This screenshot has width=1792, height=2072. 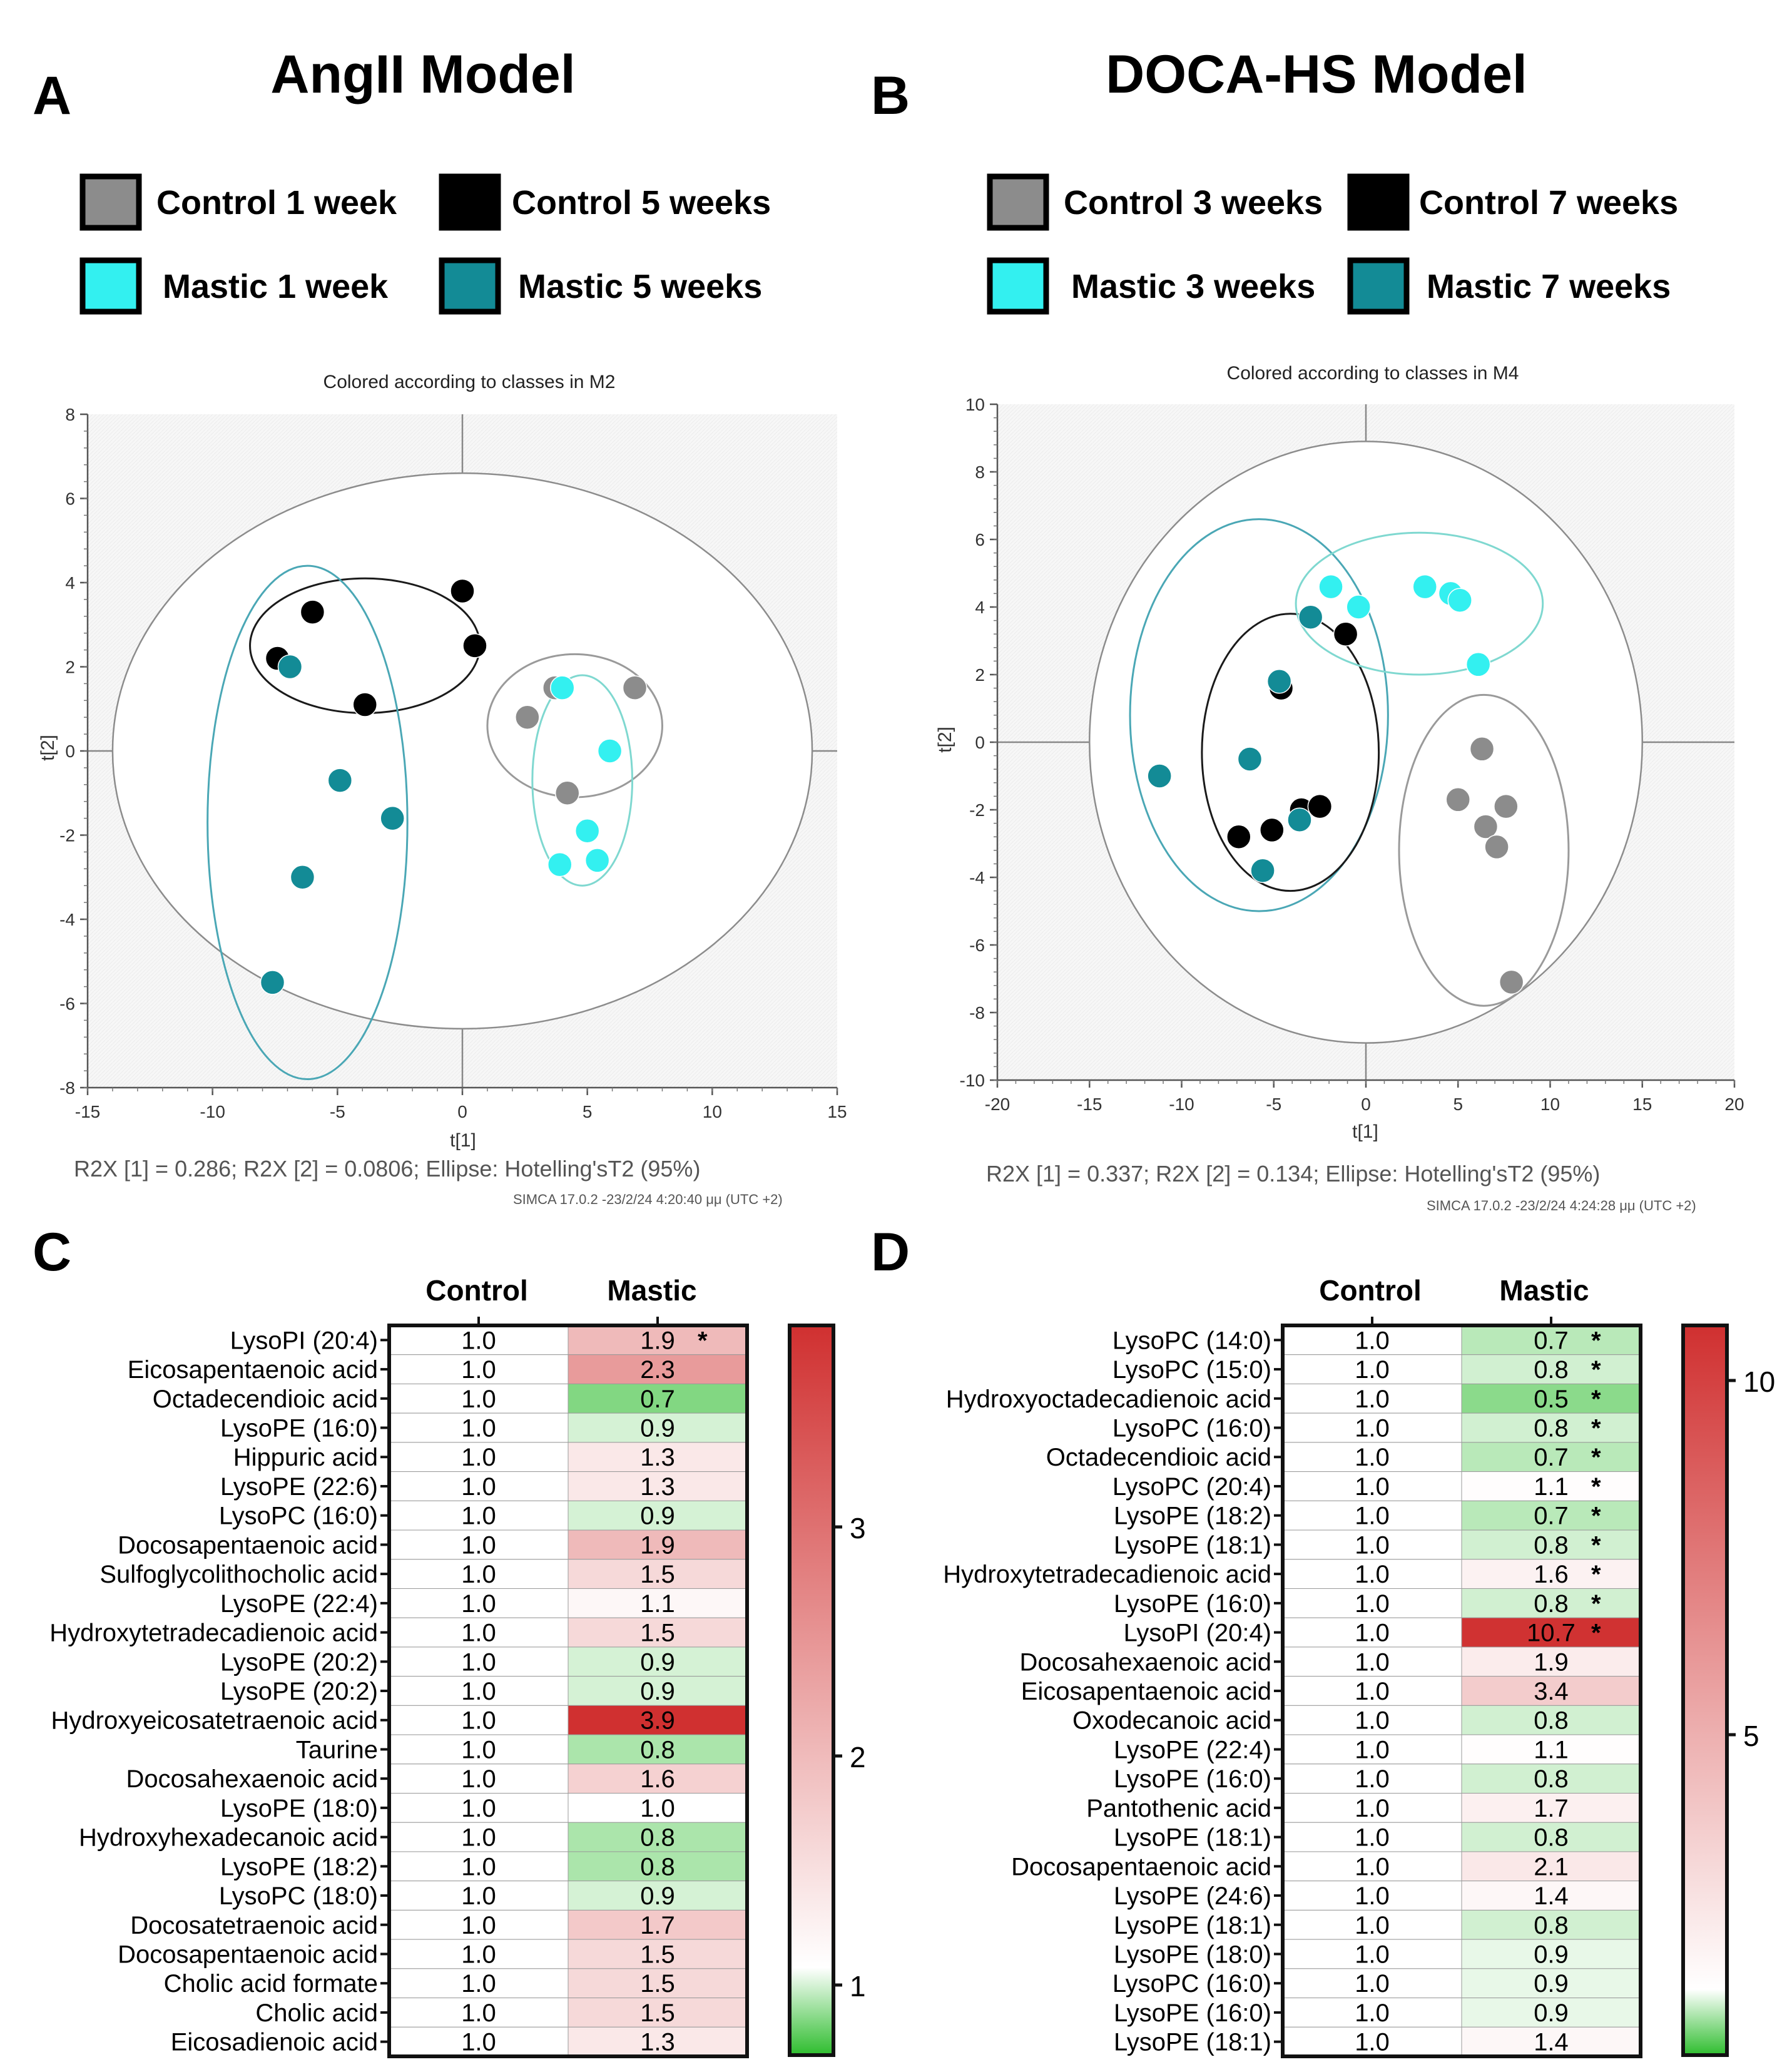 I want to click on row-label: Docosahexaenoic acid, so click(x=252, y=1779).